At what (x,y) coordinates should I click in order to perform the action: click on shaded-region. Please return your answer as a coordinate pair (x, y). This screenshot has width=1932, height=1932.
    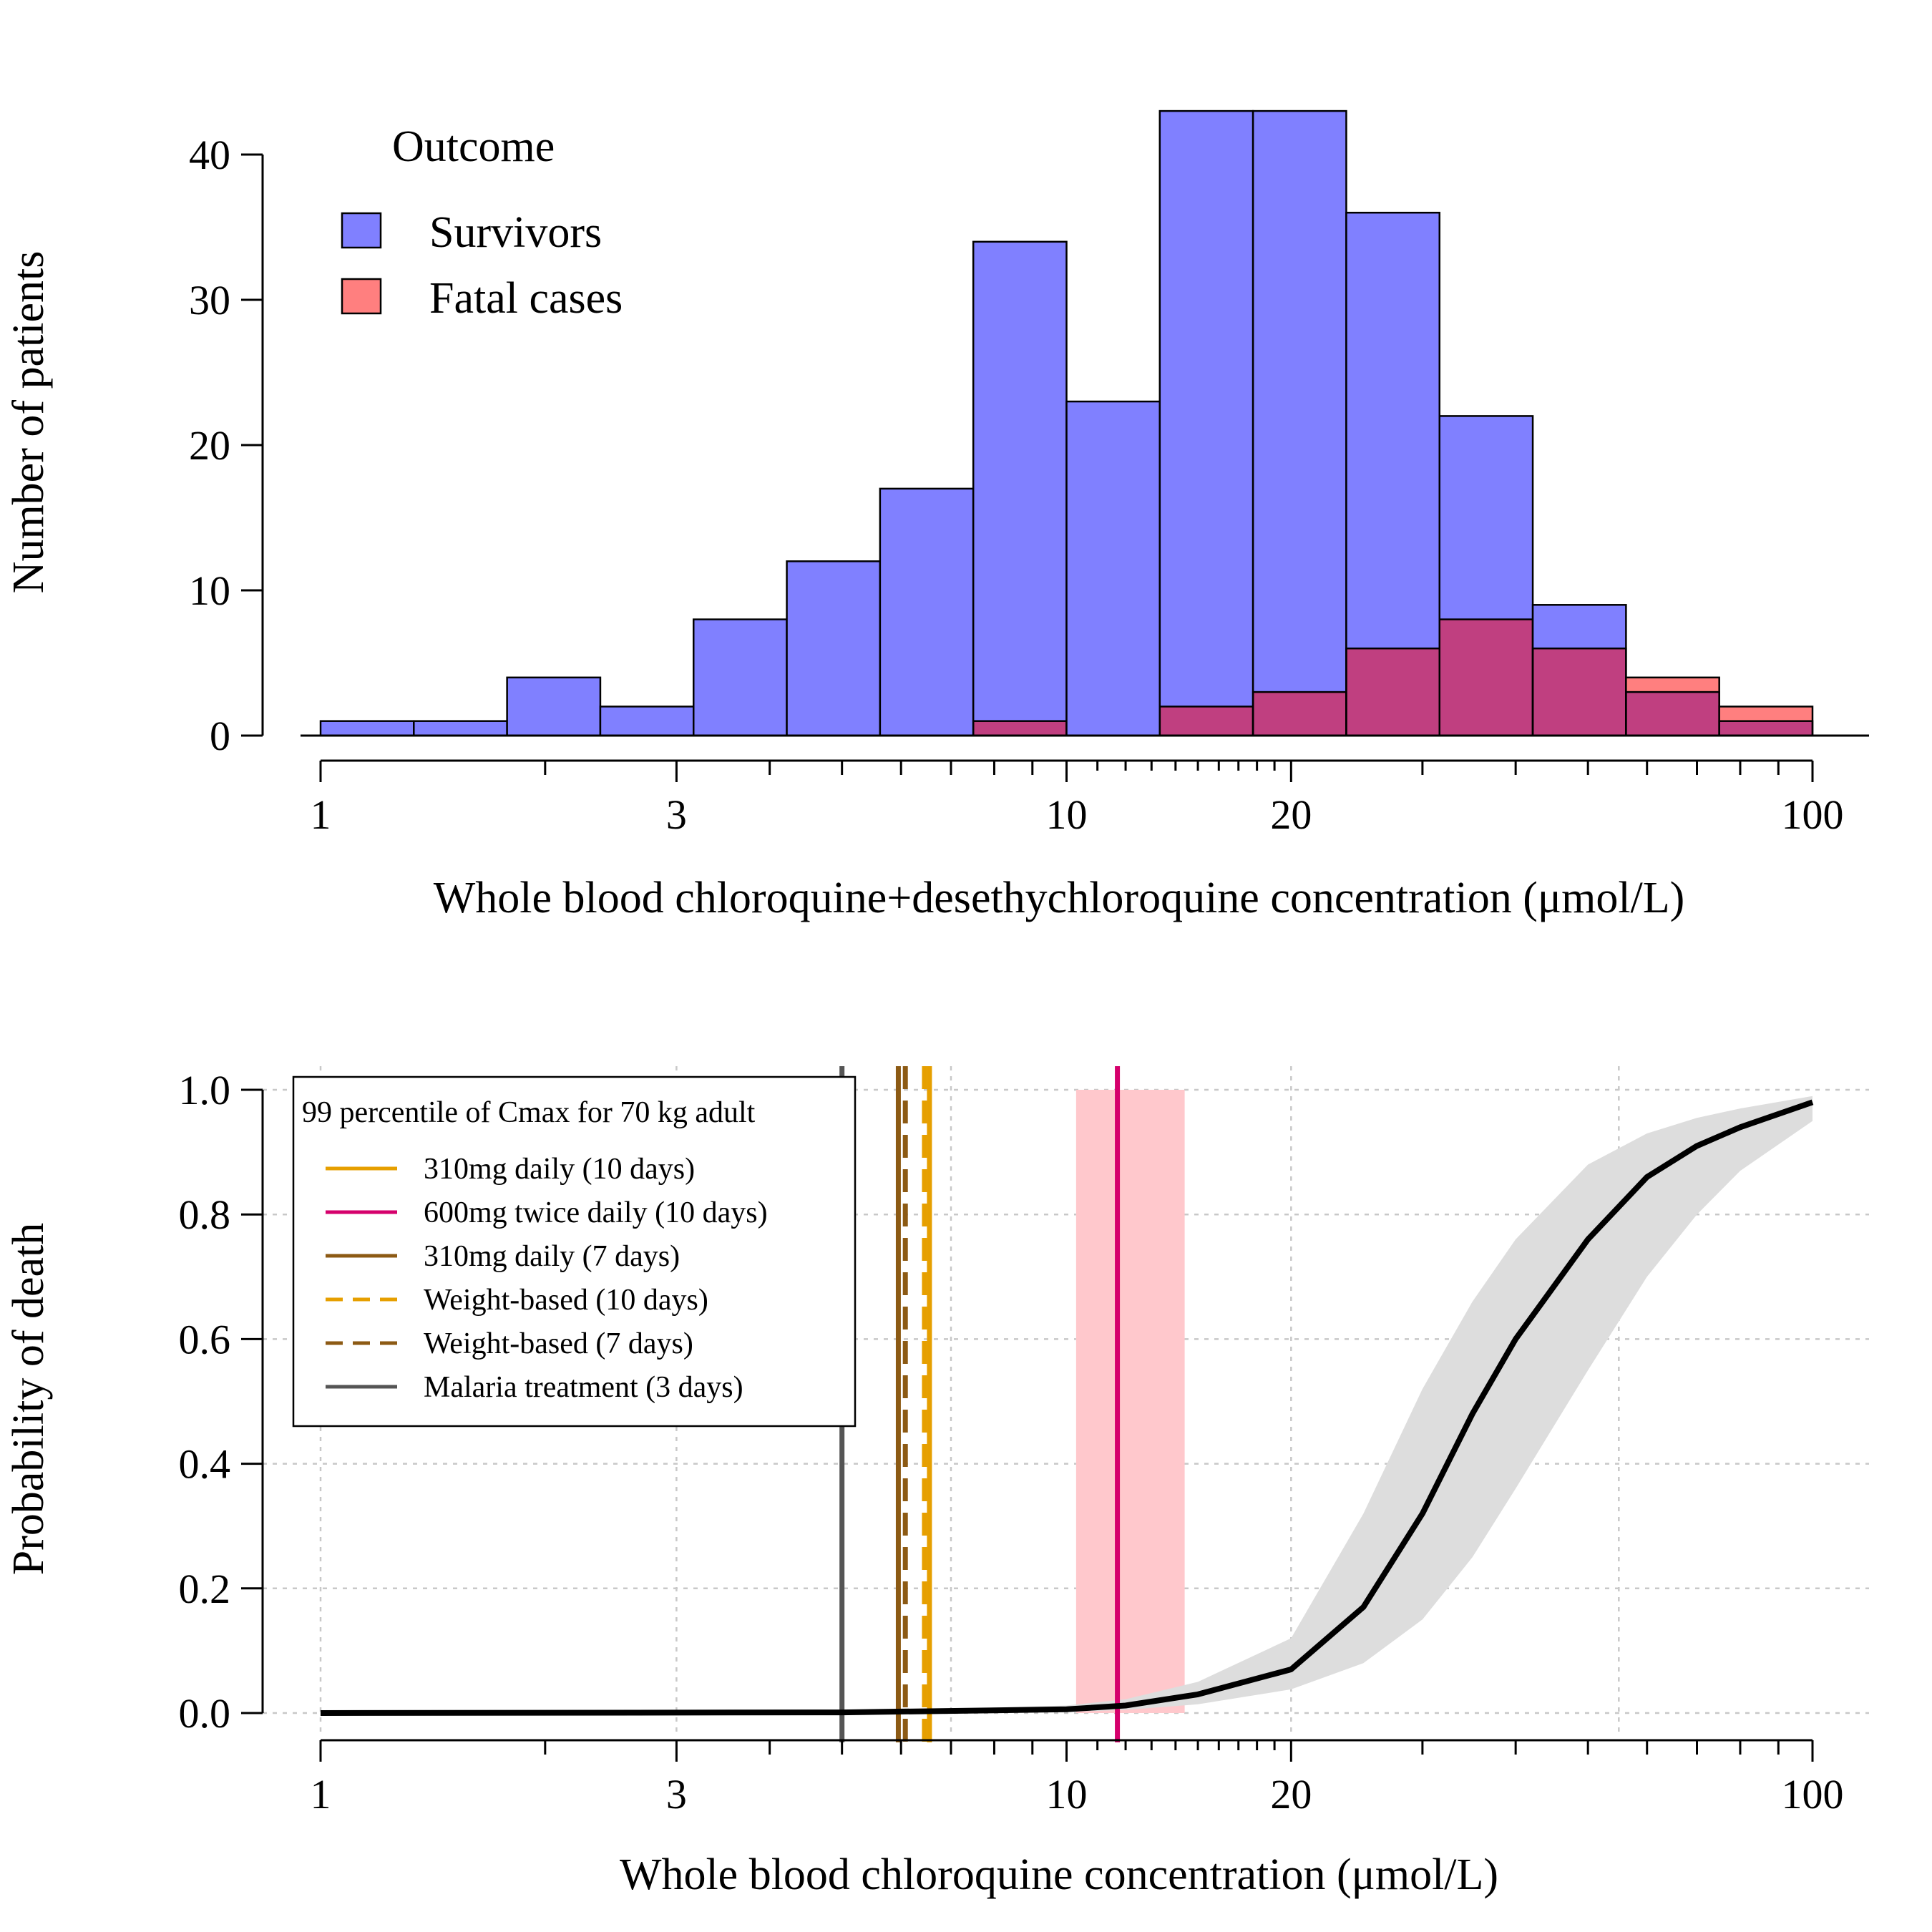
    Looking at the image, I should click on (1130, 1401).